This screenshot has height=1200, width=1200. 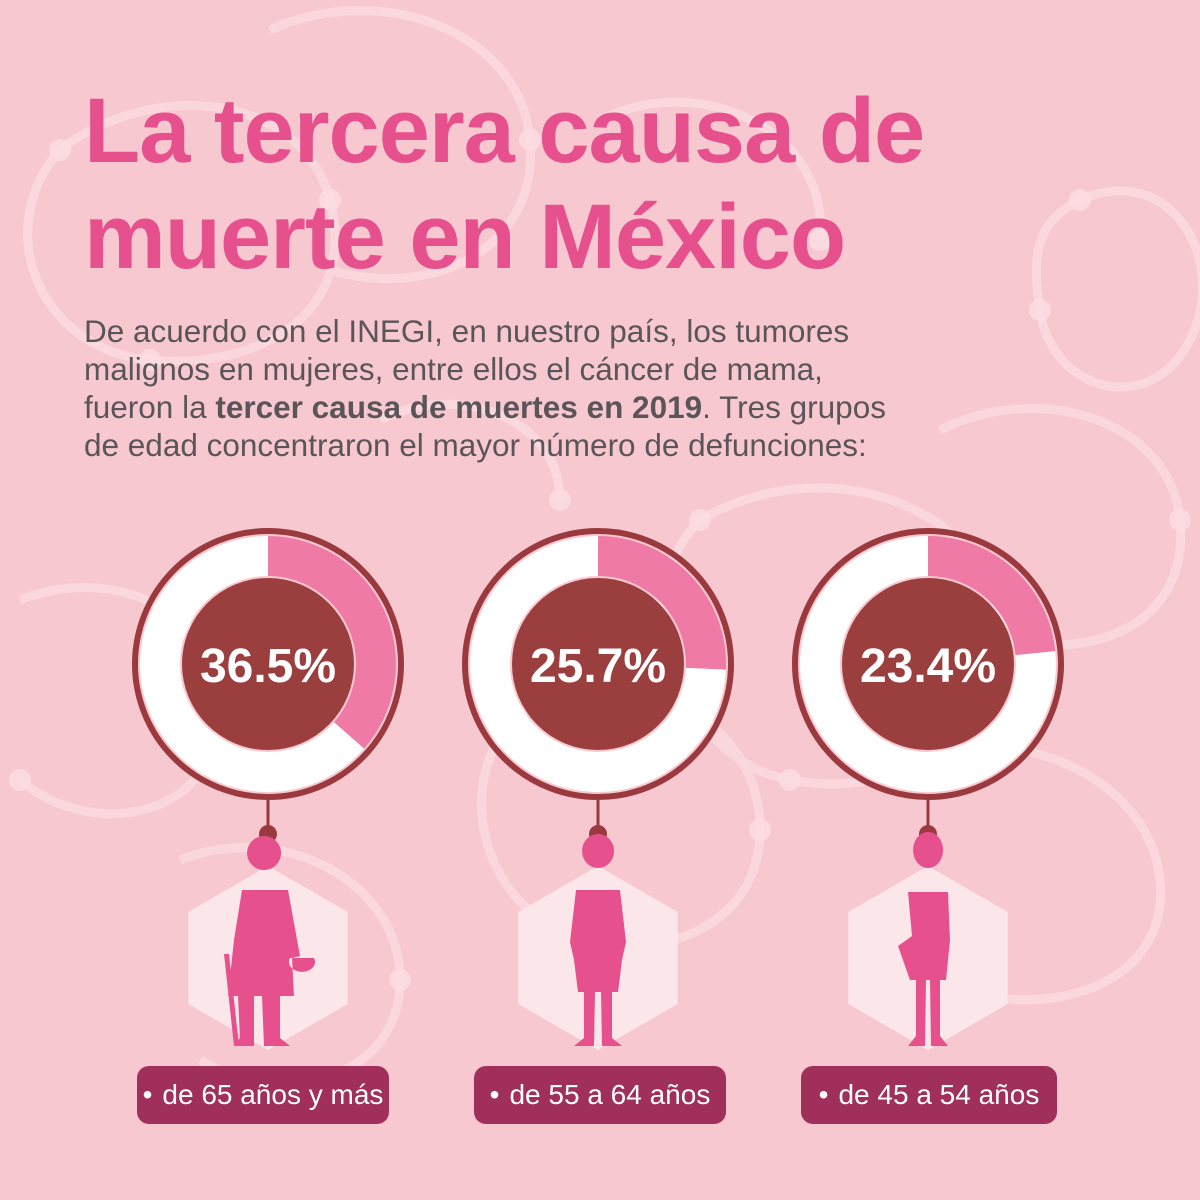 What do you see at coordinates (504, 131) in the screenshot?
I see `title-line-1: La tercera causa de` at bounding box center [504, 131].